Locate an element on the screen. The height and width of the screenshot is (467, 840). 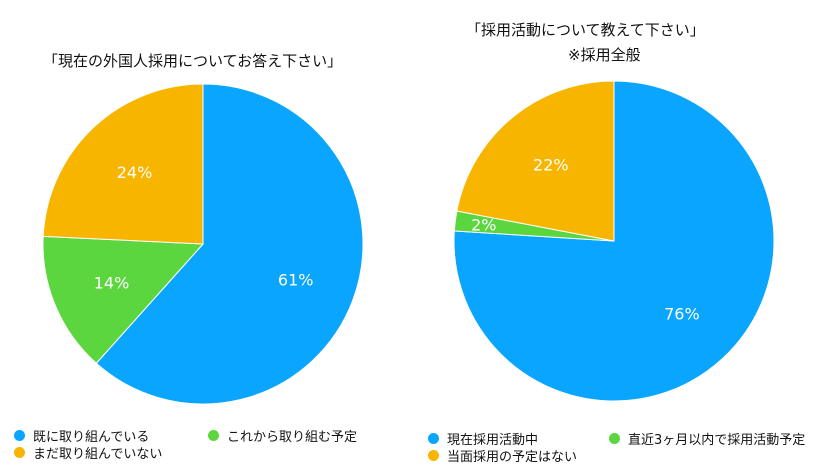
legend-label: これから取り組む予定 is located at coordinates (292, 437).